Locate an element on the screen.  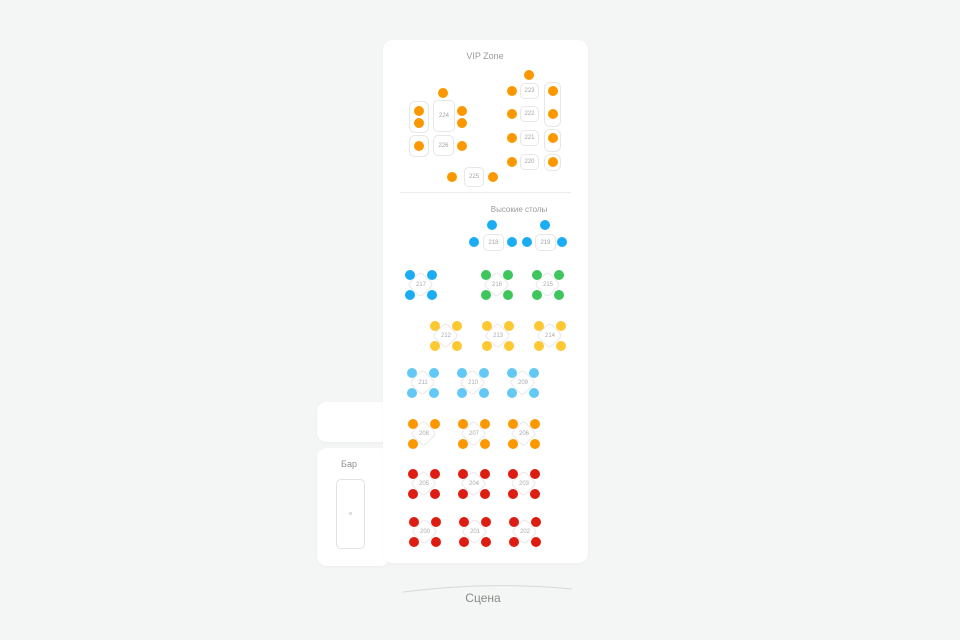
high-table-218: 218 is located at coordinates (493, 242).